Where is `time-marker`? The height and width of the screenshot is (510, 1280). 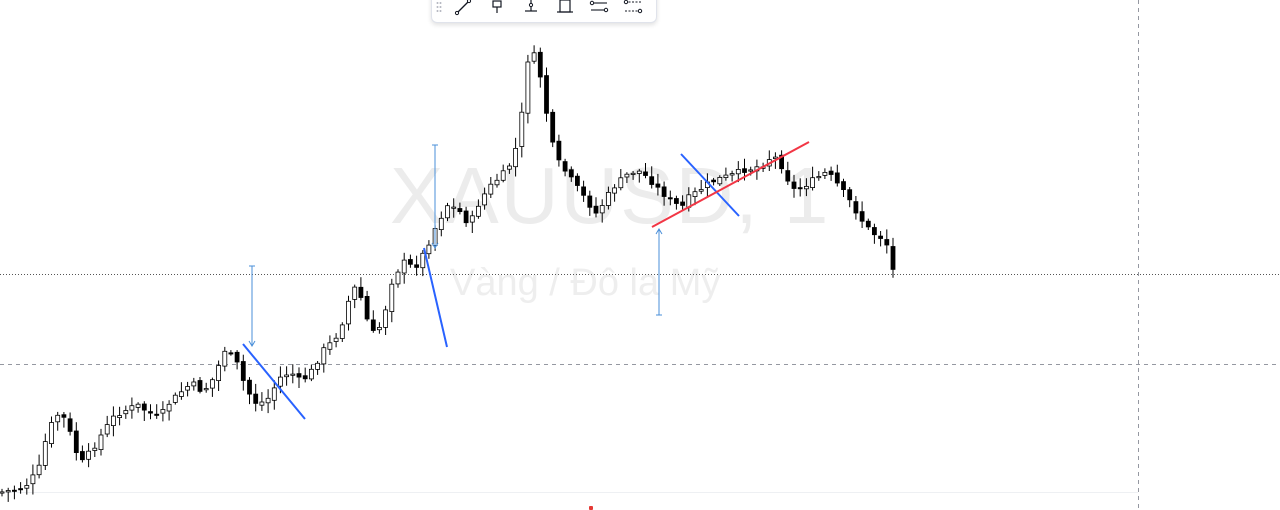
time-marker is located at coordinates (591, 508).